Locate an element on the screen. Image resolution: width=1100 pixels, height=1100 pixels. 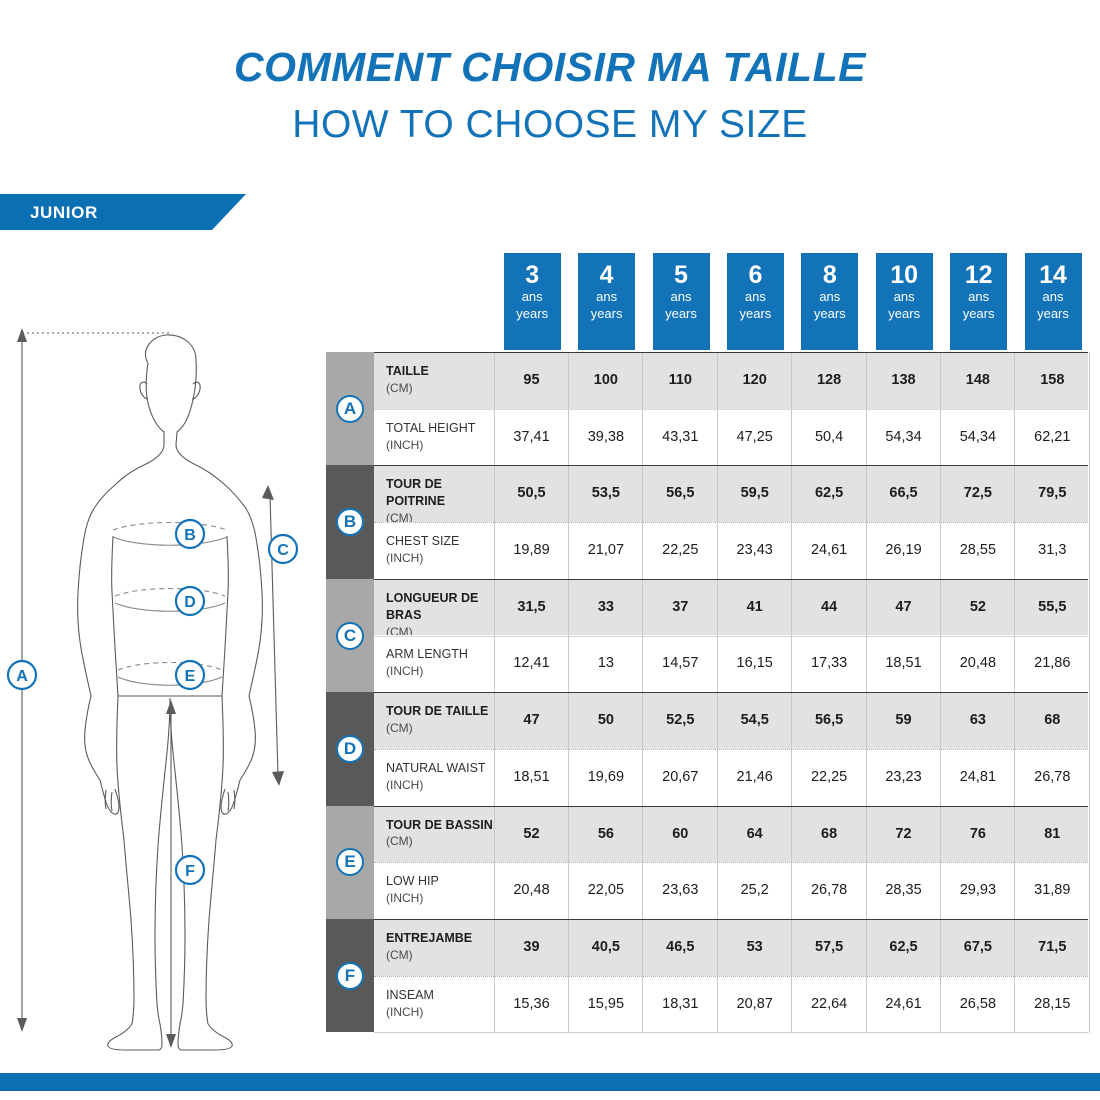
table-cell: 120 is located at coordinates (755, 380).